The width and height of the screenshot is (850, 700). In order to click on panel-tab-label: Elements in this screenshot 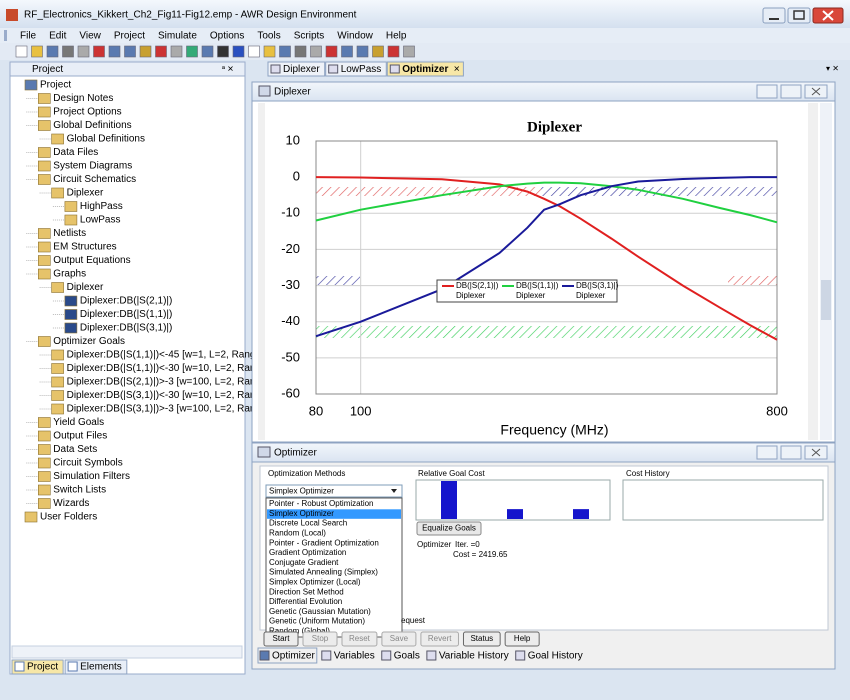, I will do `click(101, 667)`.